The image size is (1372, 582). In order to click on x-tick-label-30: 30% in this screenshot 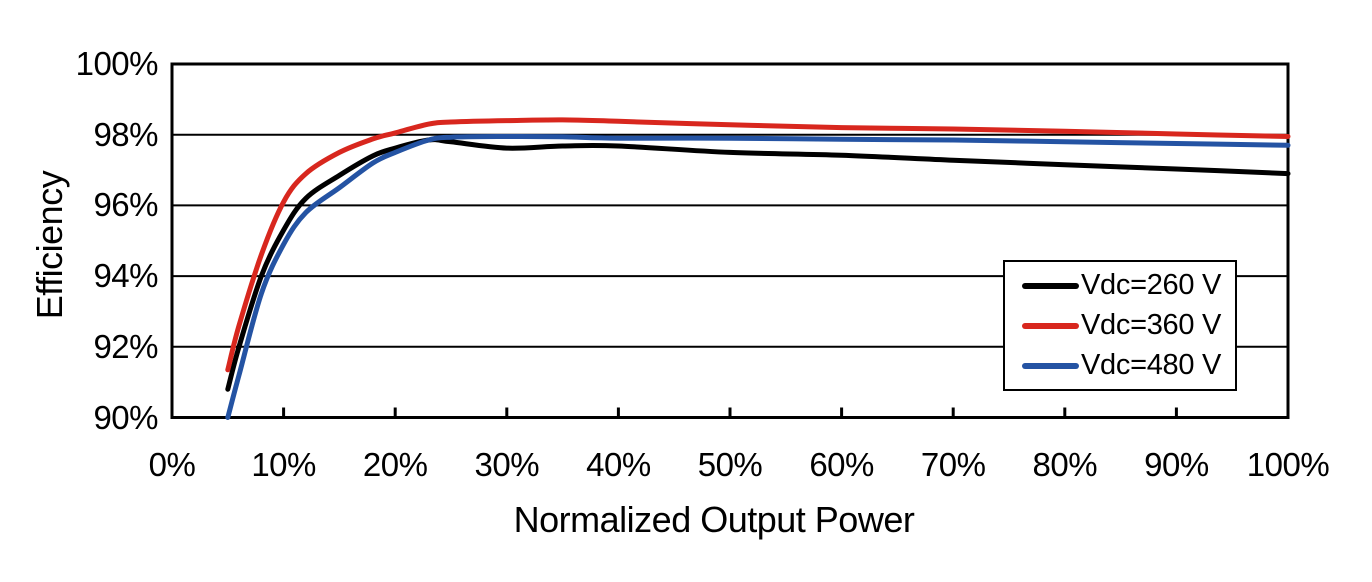, I will do `click(507, 464)`.